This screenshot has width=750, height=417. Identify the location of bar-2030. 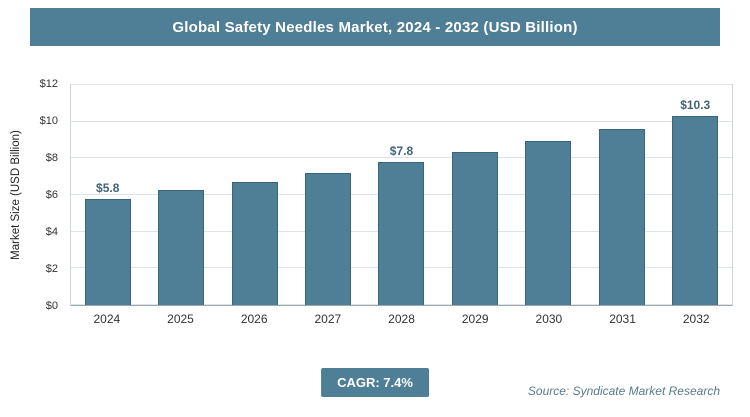
(548, 222).